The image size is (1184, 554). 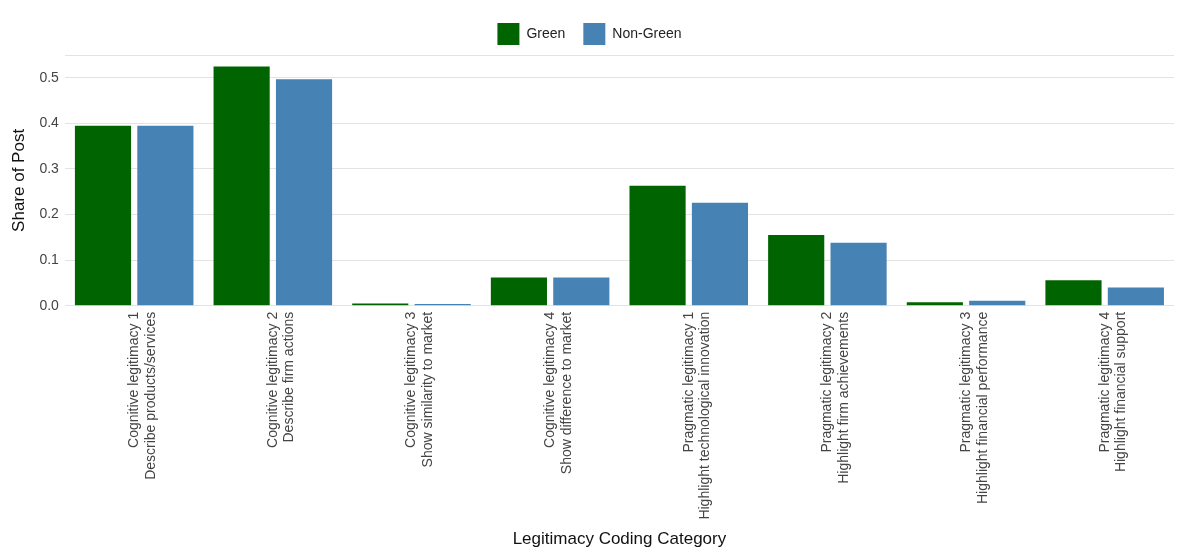 What do you see at coordinates (141, 395) in the screenshot?
I see `x-tick-label: Cognitive legitimacy 1 Describe products/services` at bounding box center [141, 395].